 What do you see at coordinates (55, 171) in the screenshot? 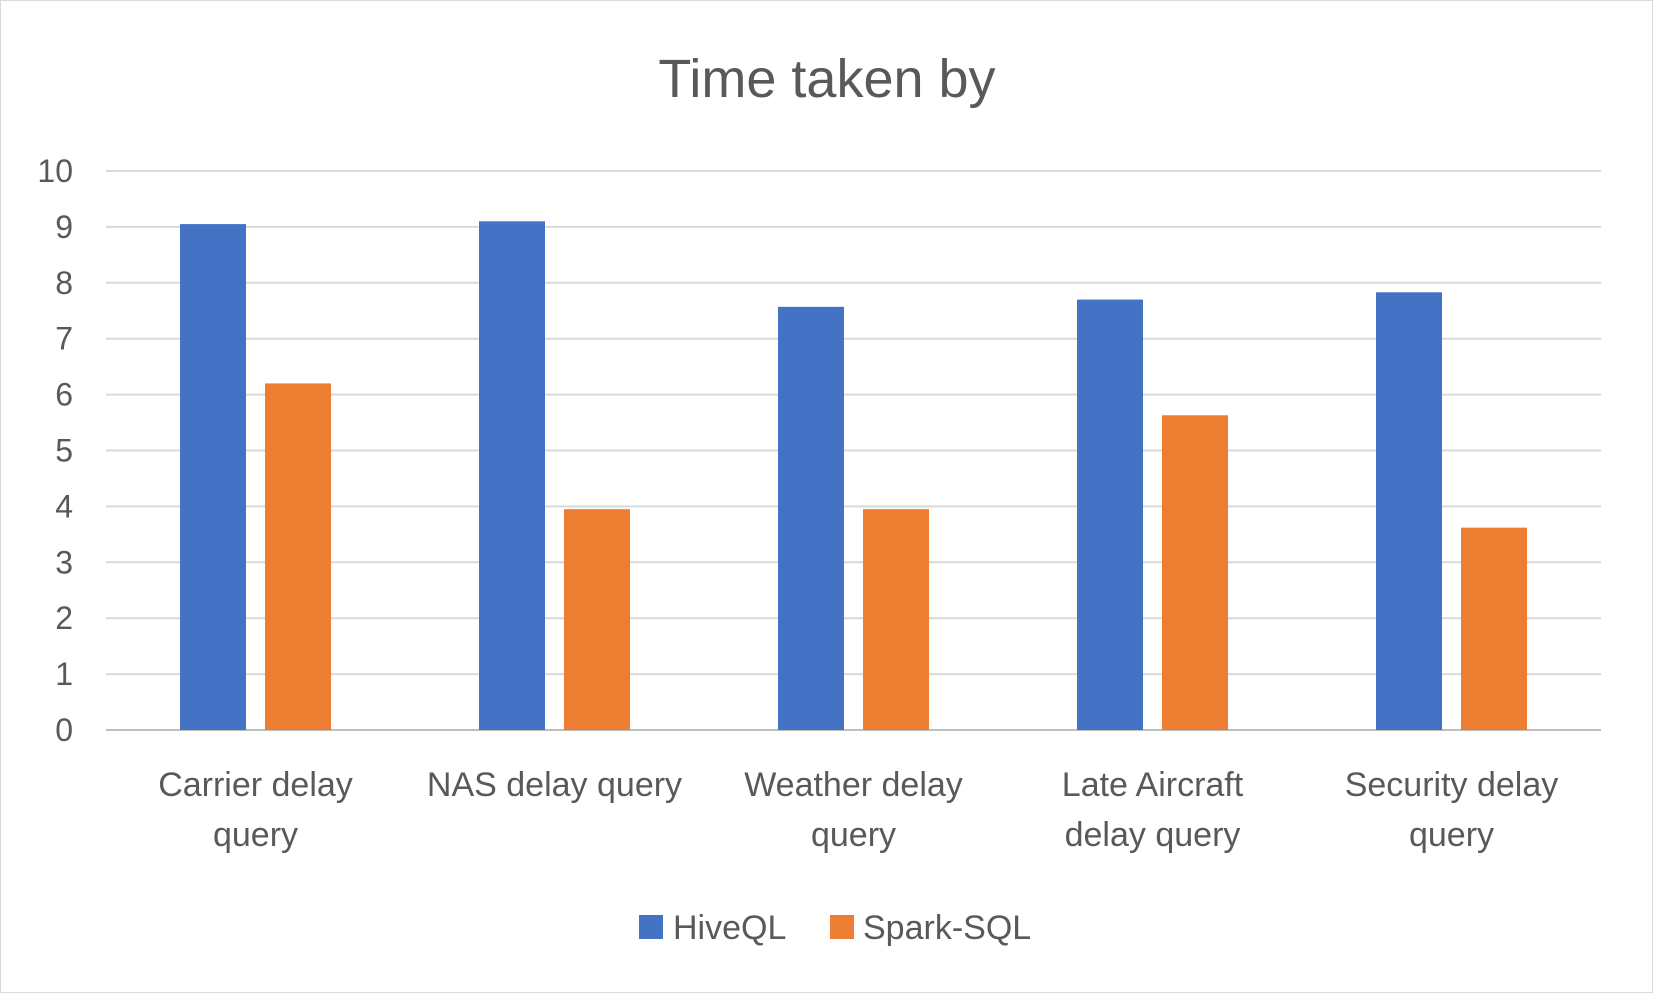
I see `y-tick-label: 10` at bounding box center [55, 171].